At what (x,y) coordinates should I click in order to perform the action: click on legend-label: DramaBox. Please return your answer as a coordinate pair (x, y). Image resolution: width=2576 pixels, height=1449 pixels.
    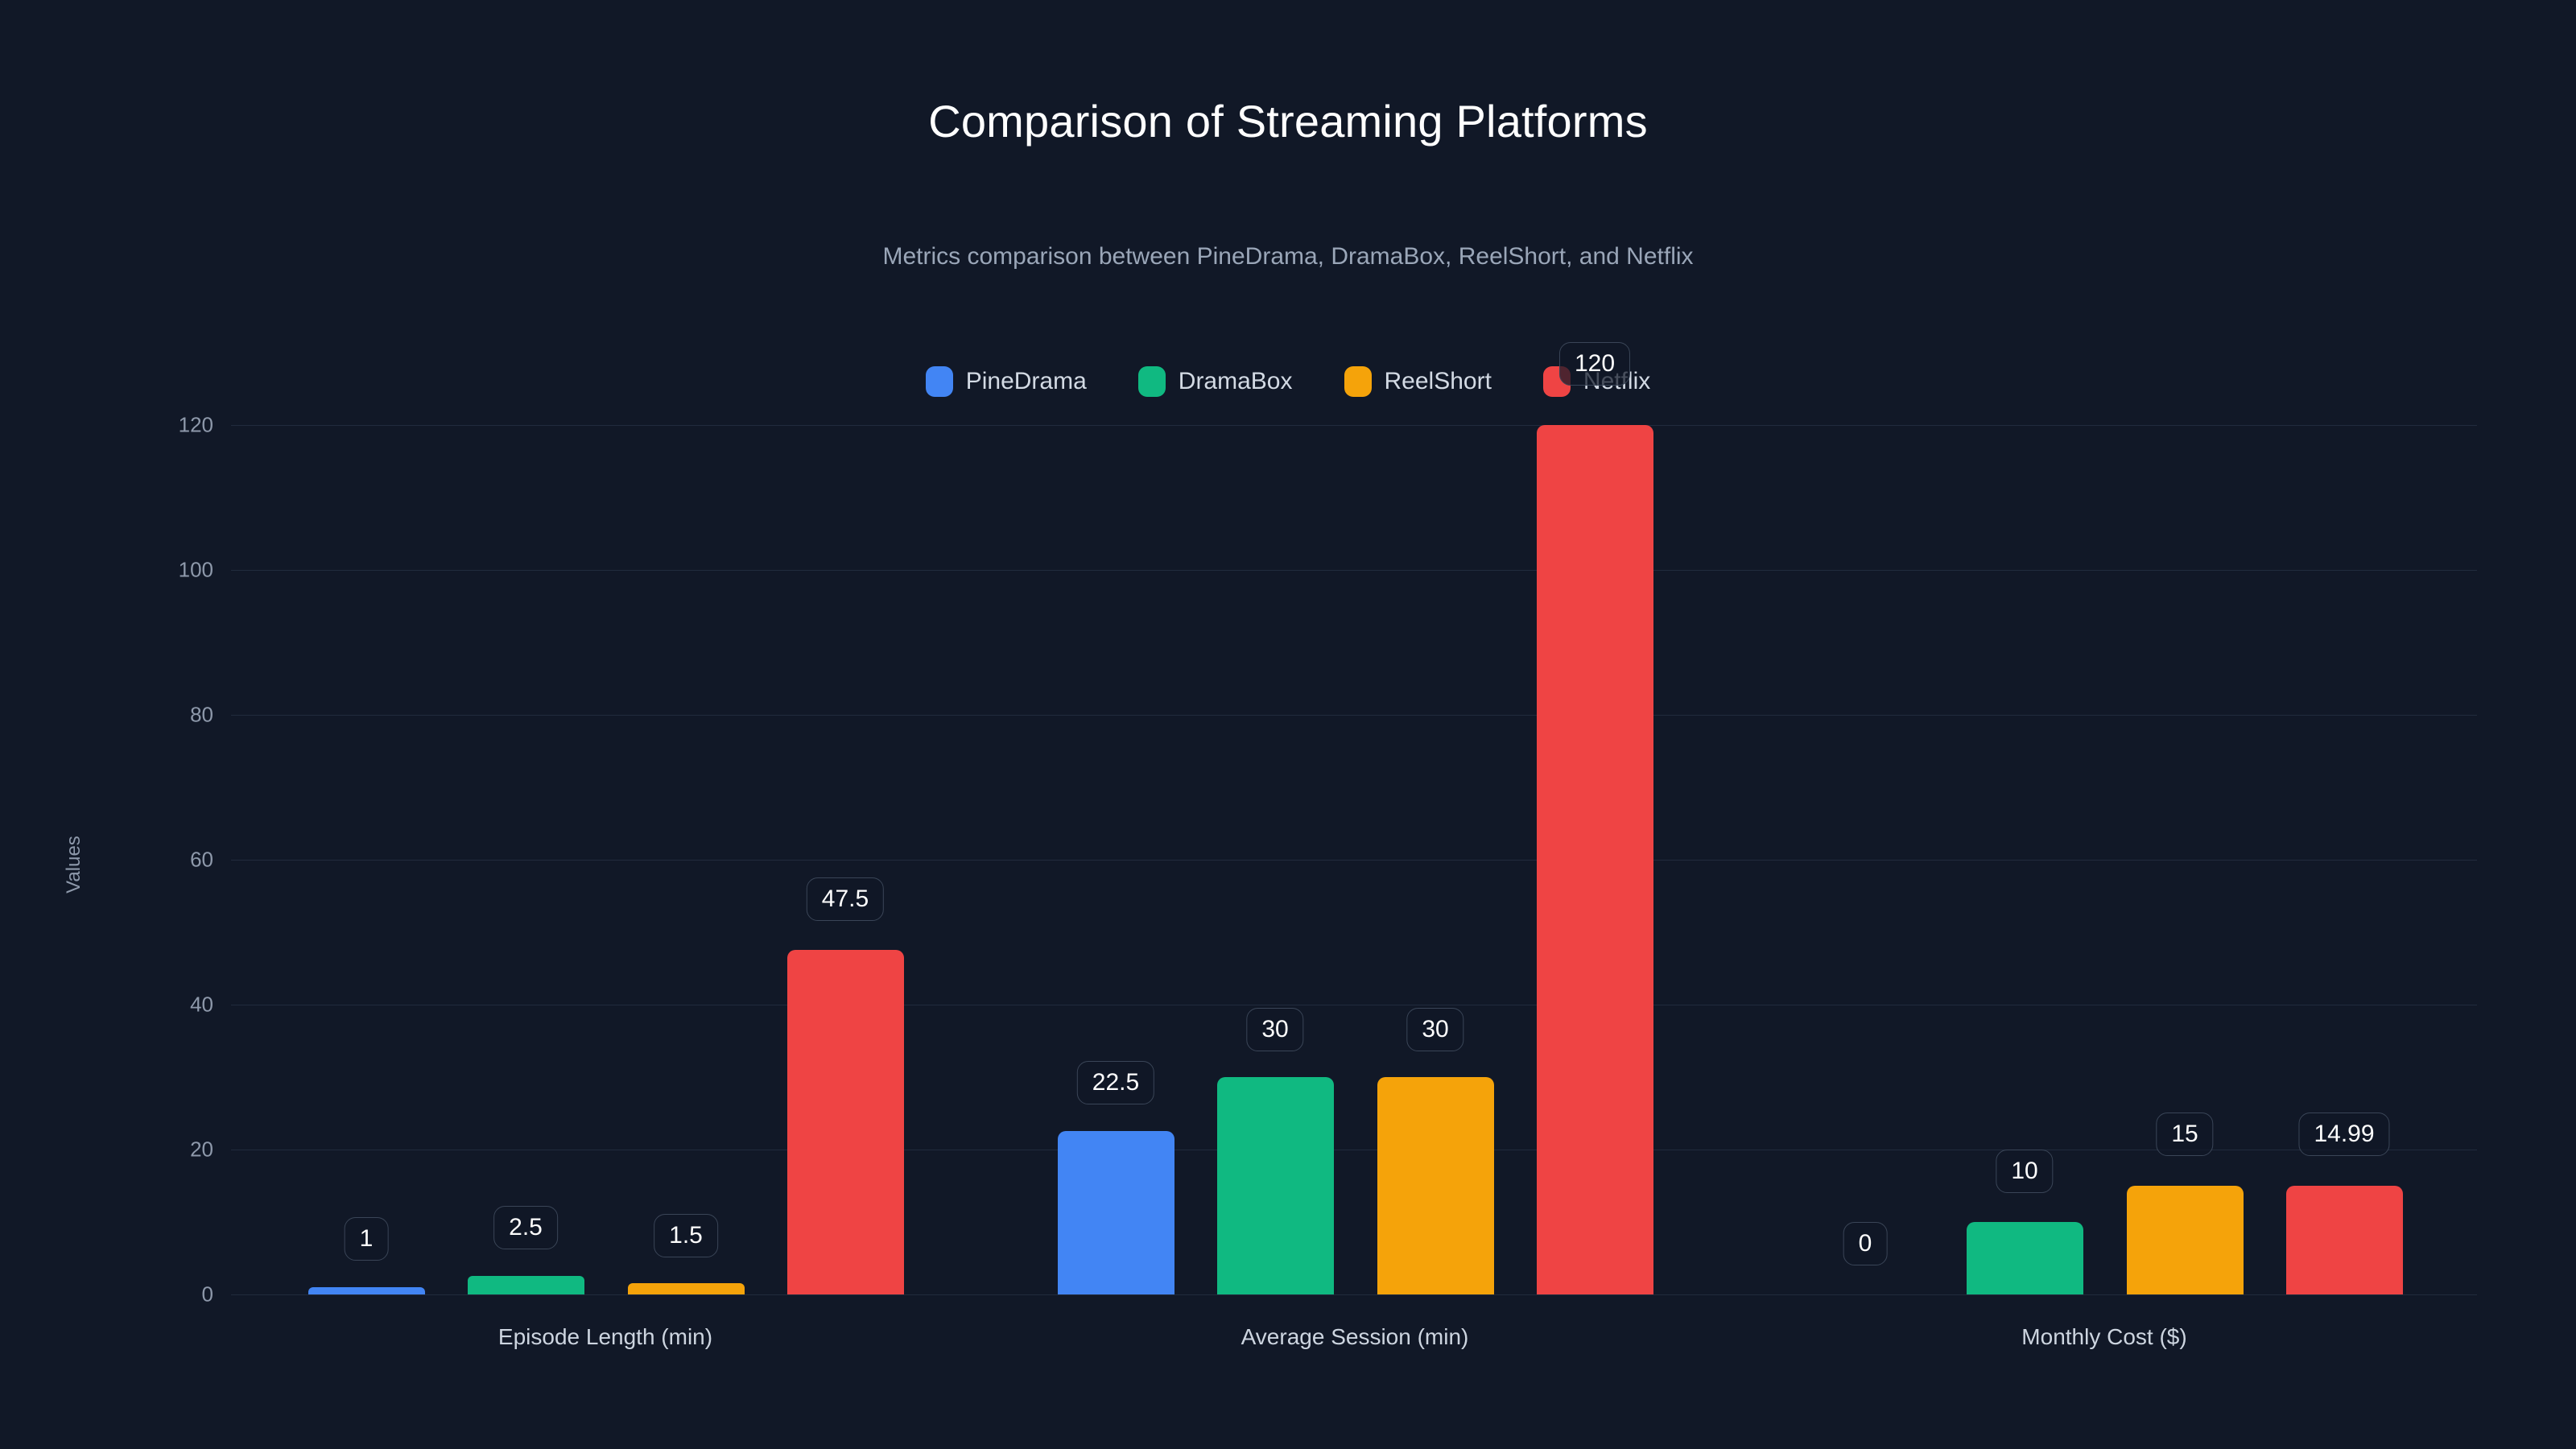
    Looking at the image, I should click on (1235, 381).